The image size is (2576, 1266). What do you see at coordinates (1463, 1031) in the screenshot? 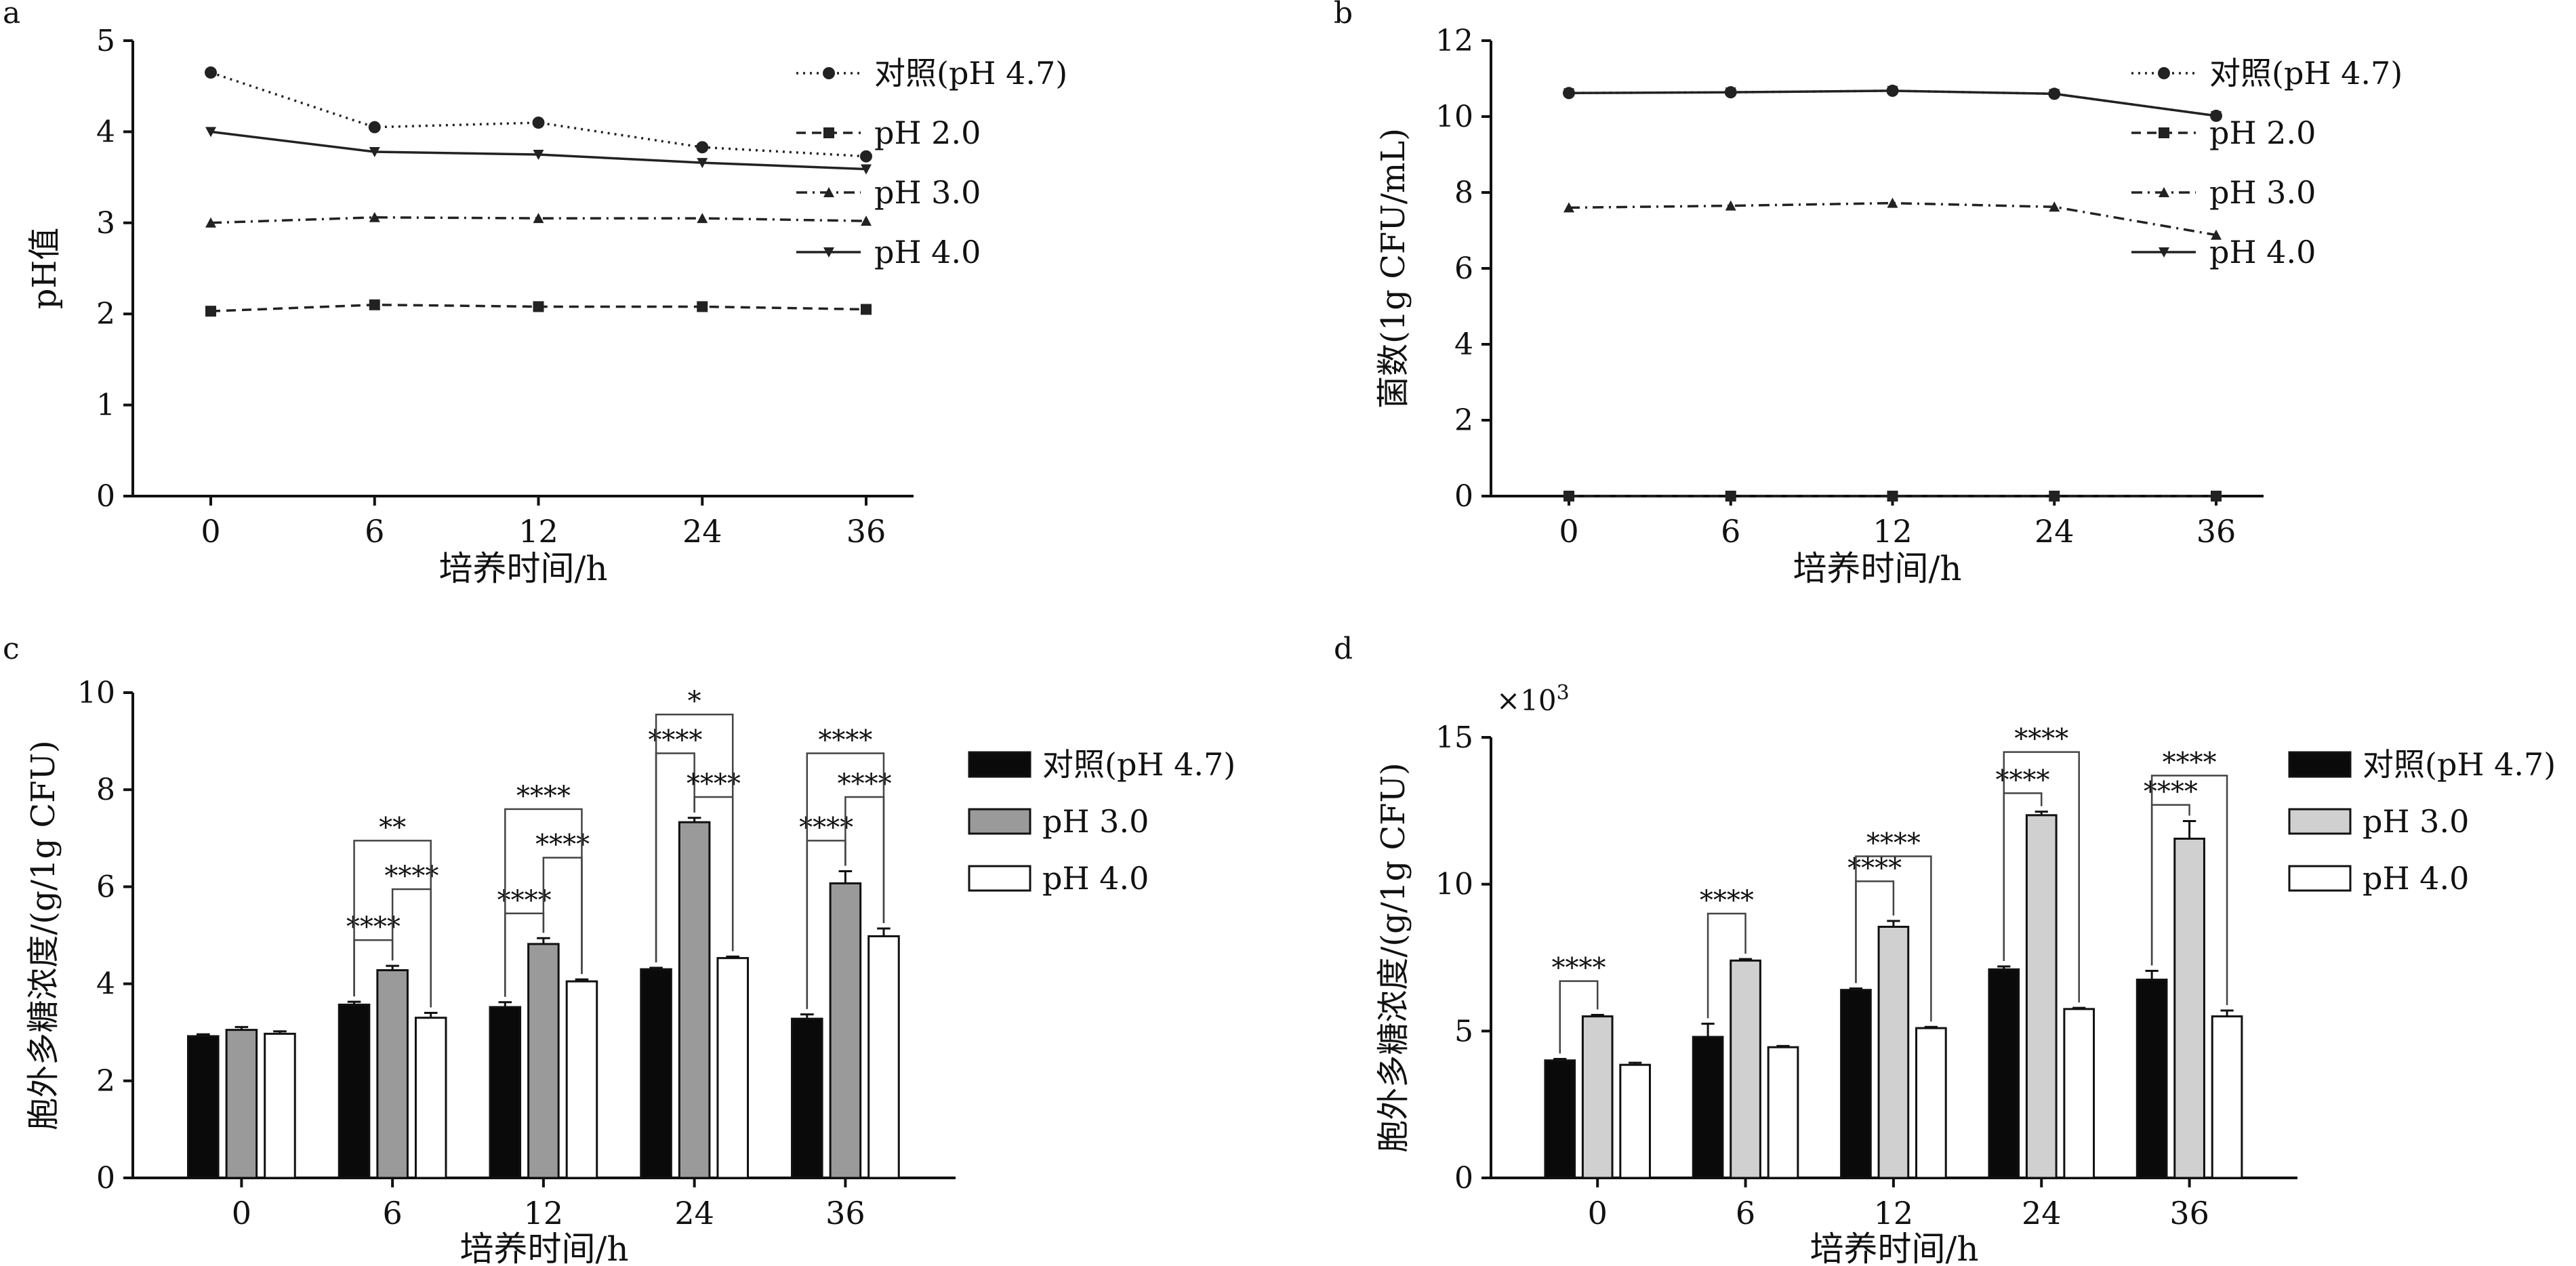
I see `y-tick-label: 5` at bounding box center [1463, 1031].